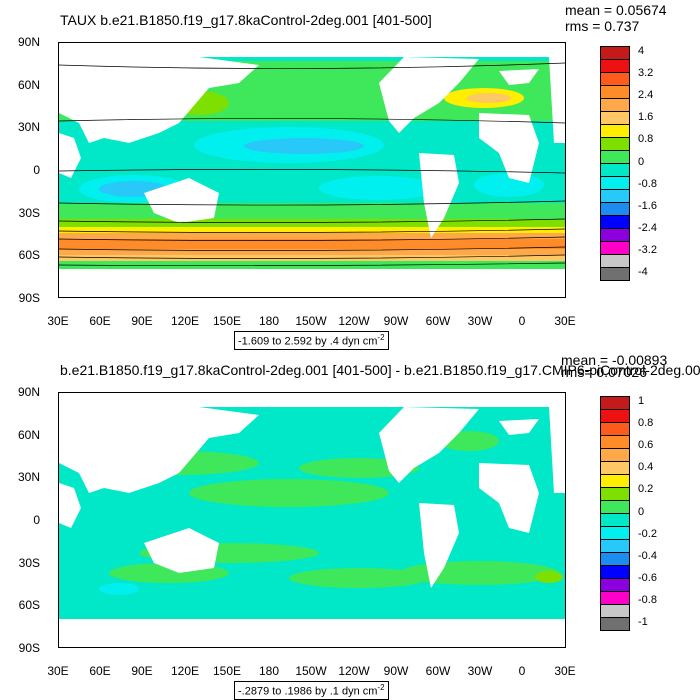 This screenshot has width=700, height=700. What do you see at coordinates (602, 26) in the screenshot?
I see `rms-value: rms = 0.737` at bounding box center [602, 26].